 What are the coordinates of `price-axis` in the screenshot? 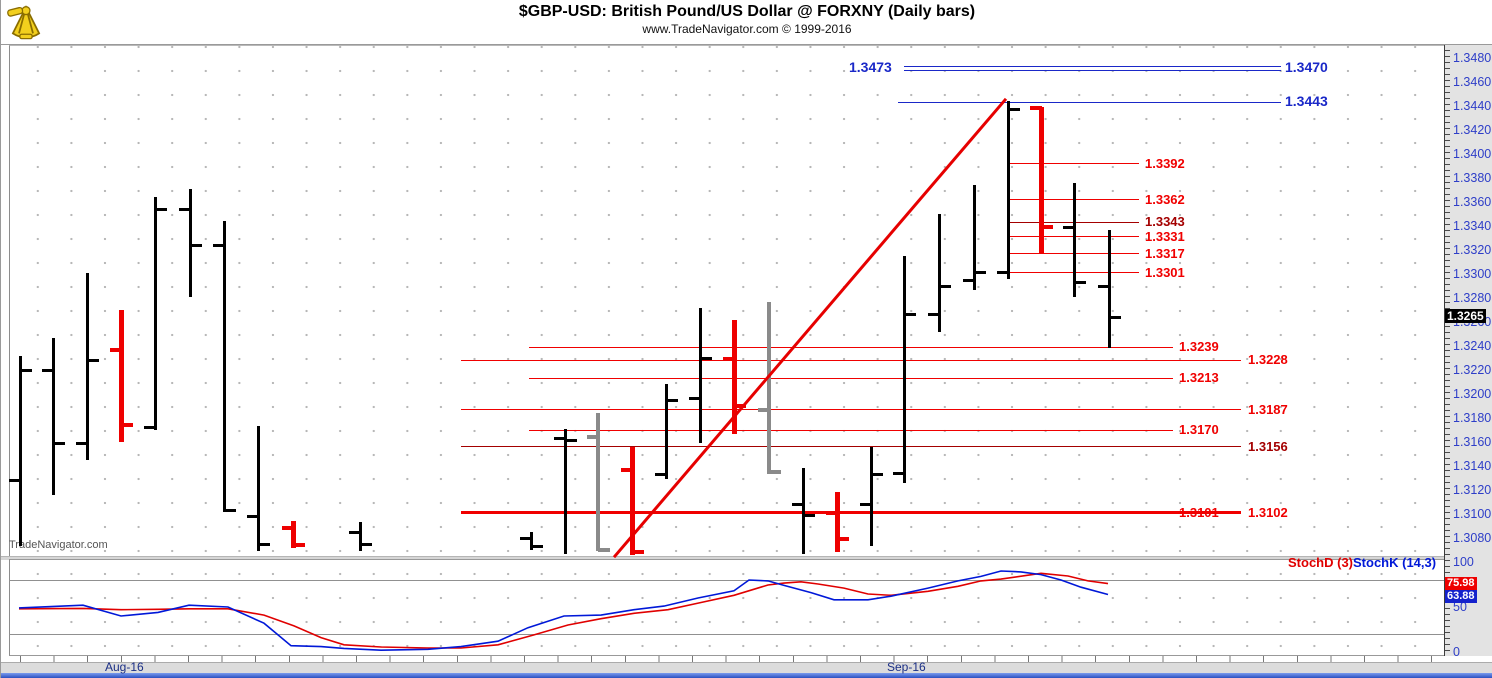 It's located at (1468, 350).